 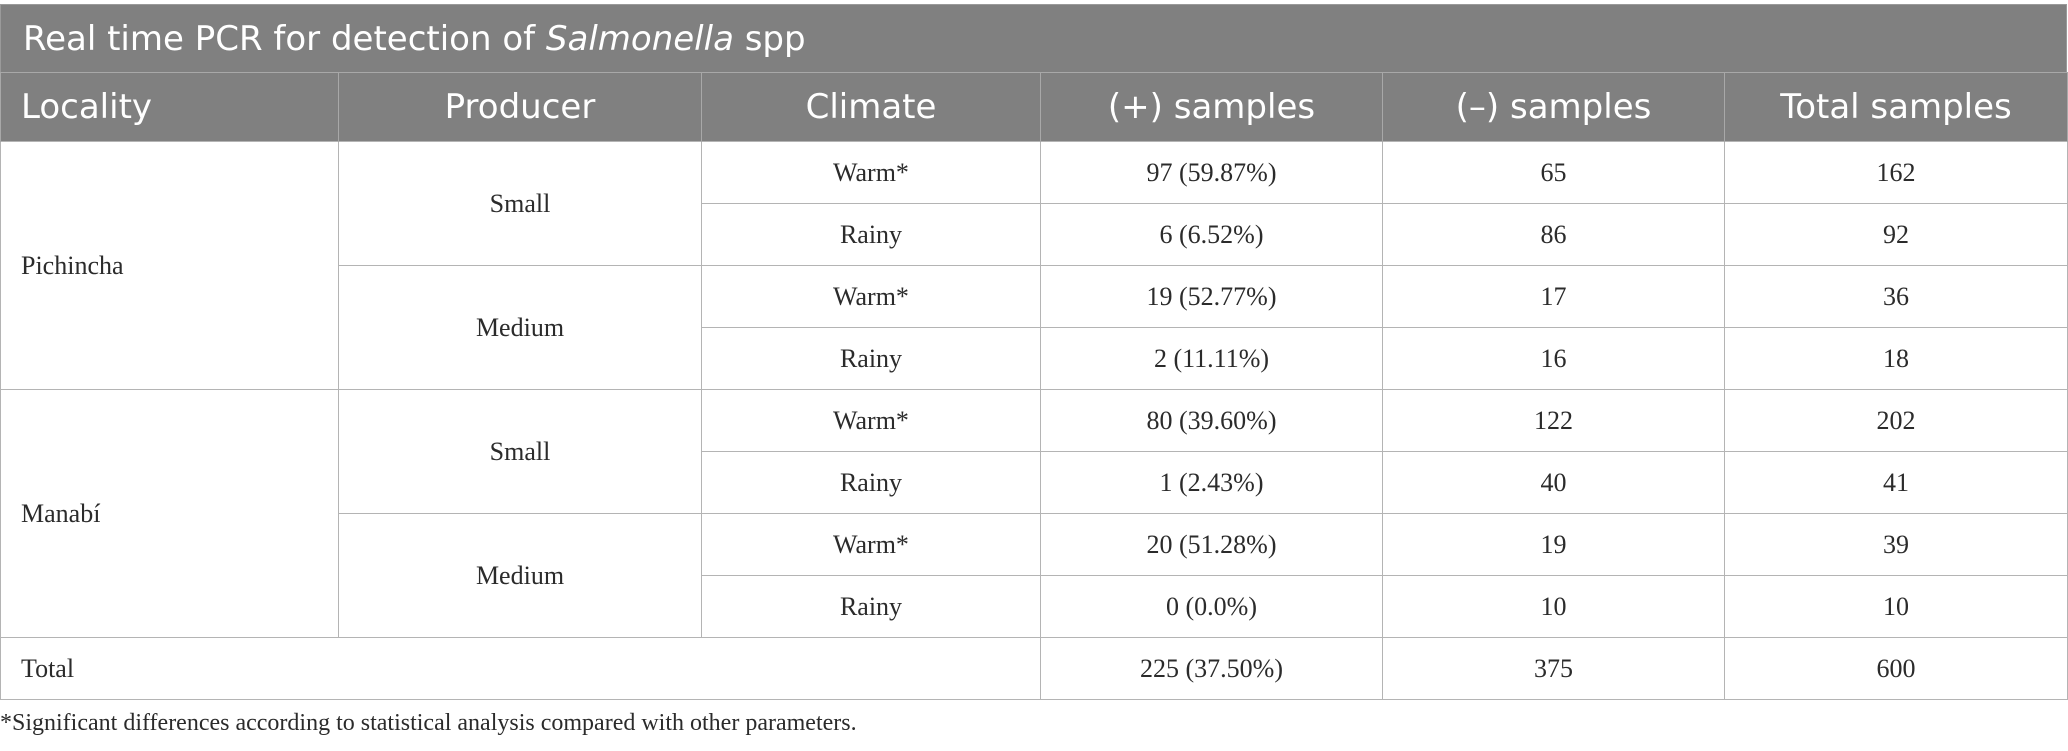 What do you see at coordinates (1211, 172) in the screenshot?
I see `positive-cell: 97 (59.87%)` at bounding box center [1211, 172].